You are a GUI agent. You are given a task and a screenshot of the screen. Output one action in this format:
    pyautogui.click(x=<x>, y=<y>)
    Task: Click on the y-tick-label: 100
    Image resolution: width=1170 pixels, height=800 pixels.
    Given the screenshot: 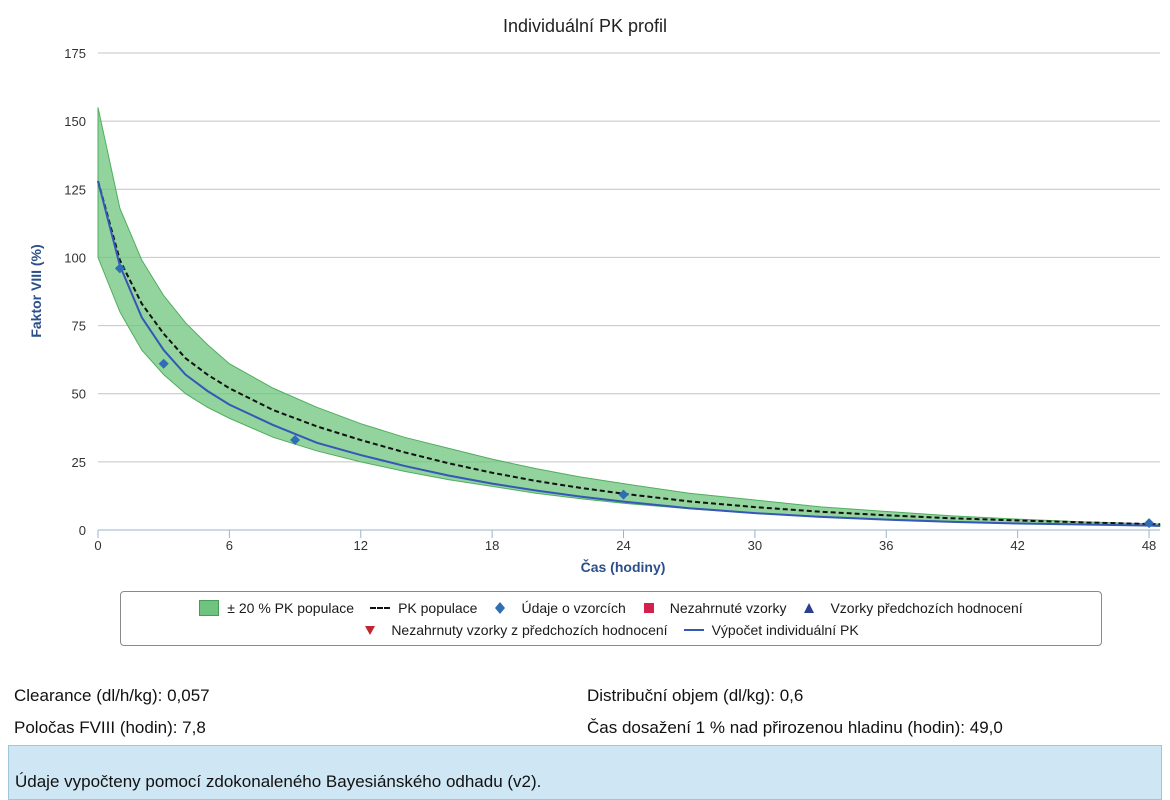 What is the action you would take?
    pyautogui.click(x=75, y=257)
    